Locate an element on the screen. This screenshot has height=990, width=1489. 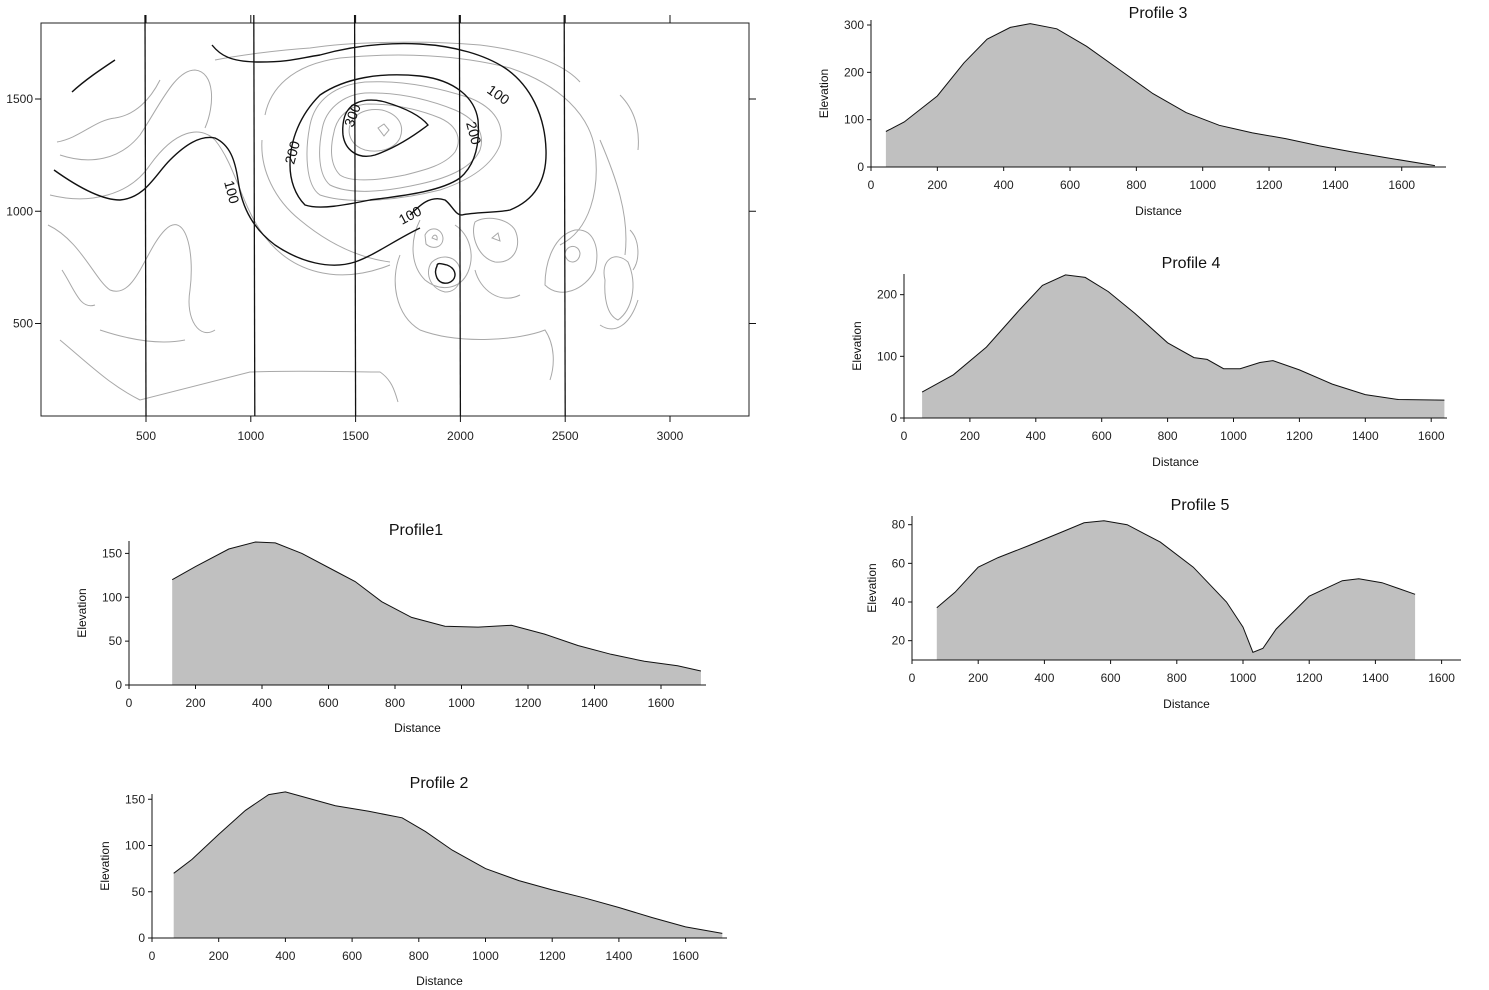
x-tick-label: 2500 is located at coordinates (565, 436).